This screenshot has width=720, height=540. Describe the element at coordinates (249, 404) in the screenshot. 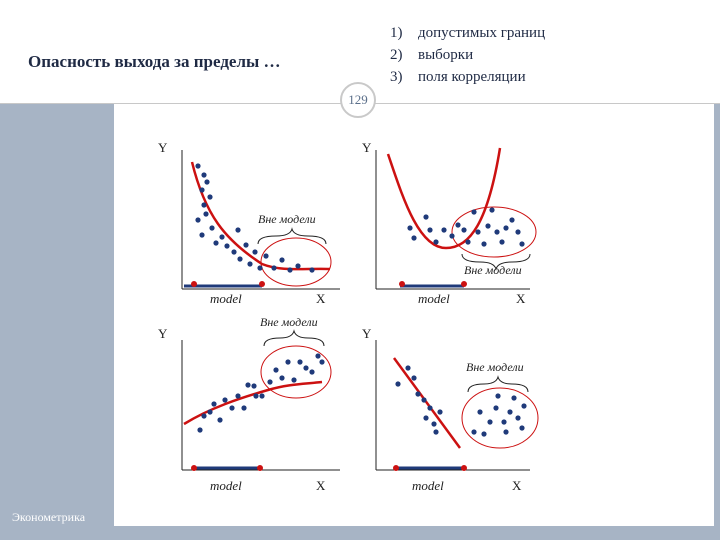

I see `panel-bottom-left: Y X model Вне модели` at that location.